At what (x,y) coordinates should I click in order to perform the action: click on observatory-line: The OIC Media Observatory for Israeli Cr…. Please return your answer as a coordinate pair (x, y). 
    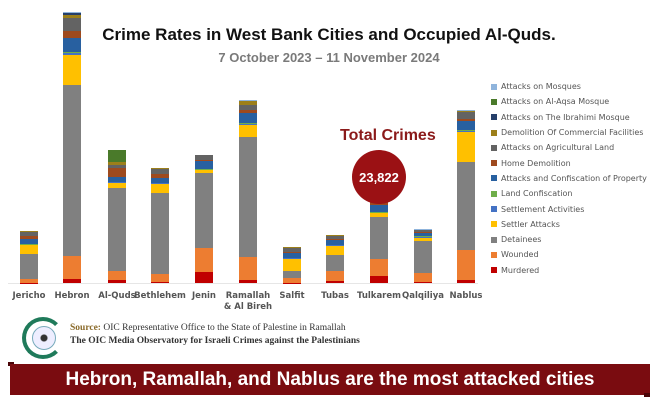
    Looking at the image, I should click on (215, 341).